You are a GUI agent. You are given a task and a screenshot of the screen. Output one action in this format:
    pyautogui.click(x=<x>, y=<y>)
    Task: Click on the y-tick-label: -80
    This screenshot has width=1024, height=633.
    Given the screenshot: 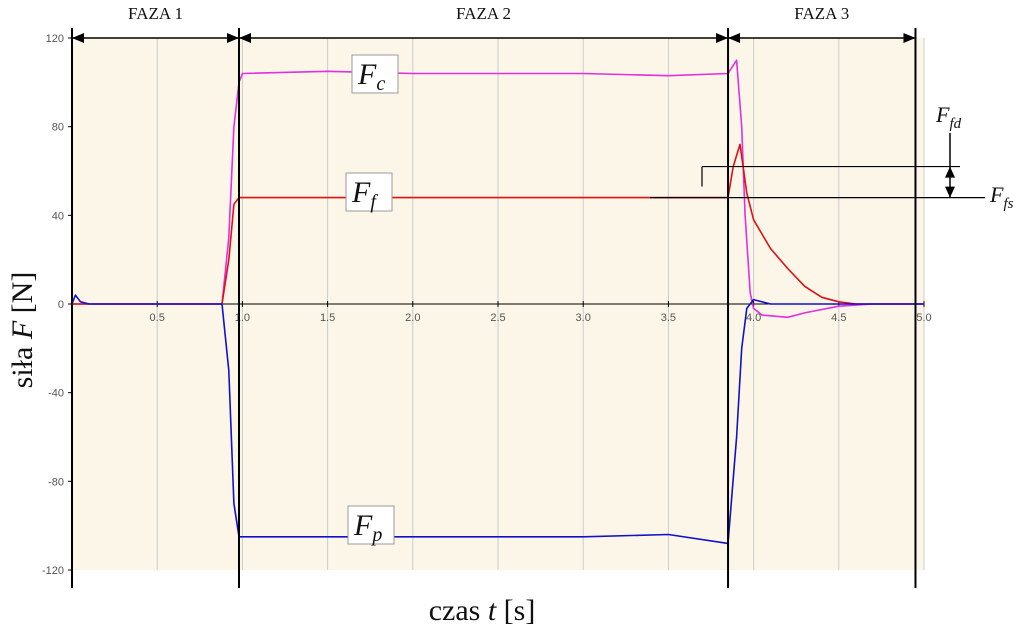 What is the action you would take?
    pyautogui.click(x=56, y=482)
    